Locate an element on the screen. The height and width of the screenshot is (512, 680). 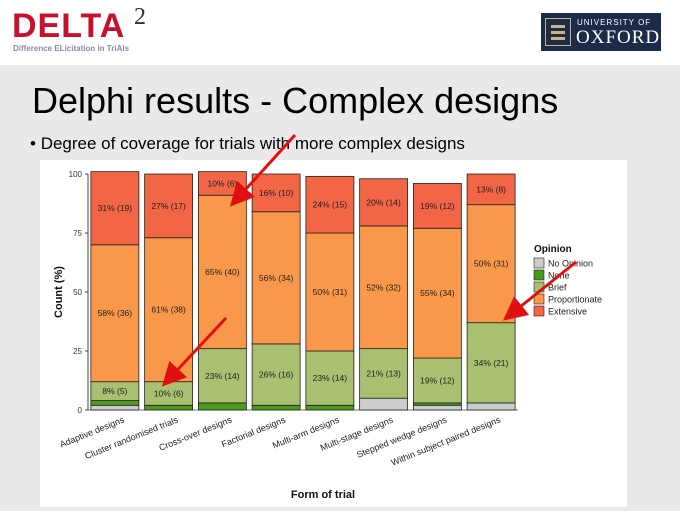
x-tick-label: Cluster randomised trials is located at coordinates (131, 437).